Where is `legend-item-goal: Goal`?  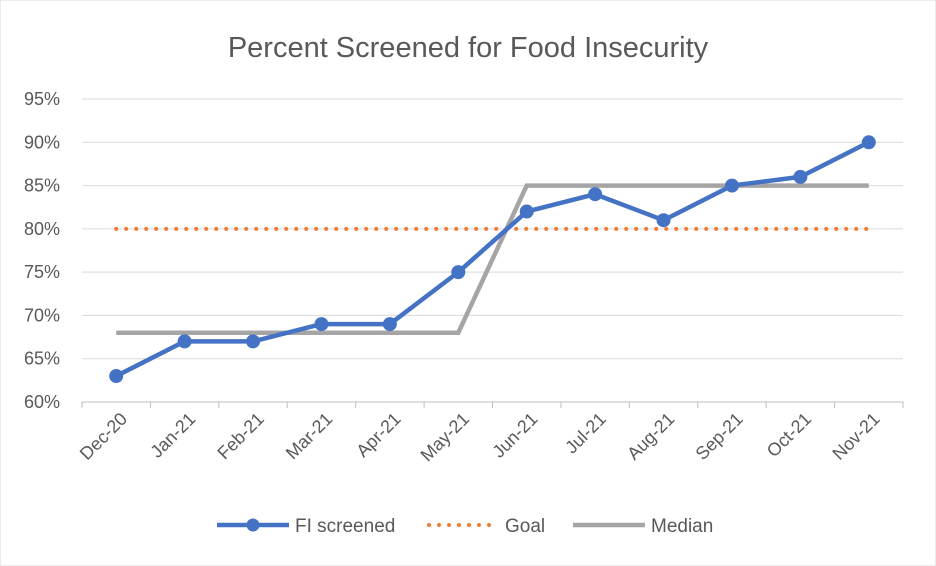
legend-item-goal: Goal is located at coordinates (486, 526).